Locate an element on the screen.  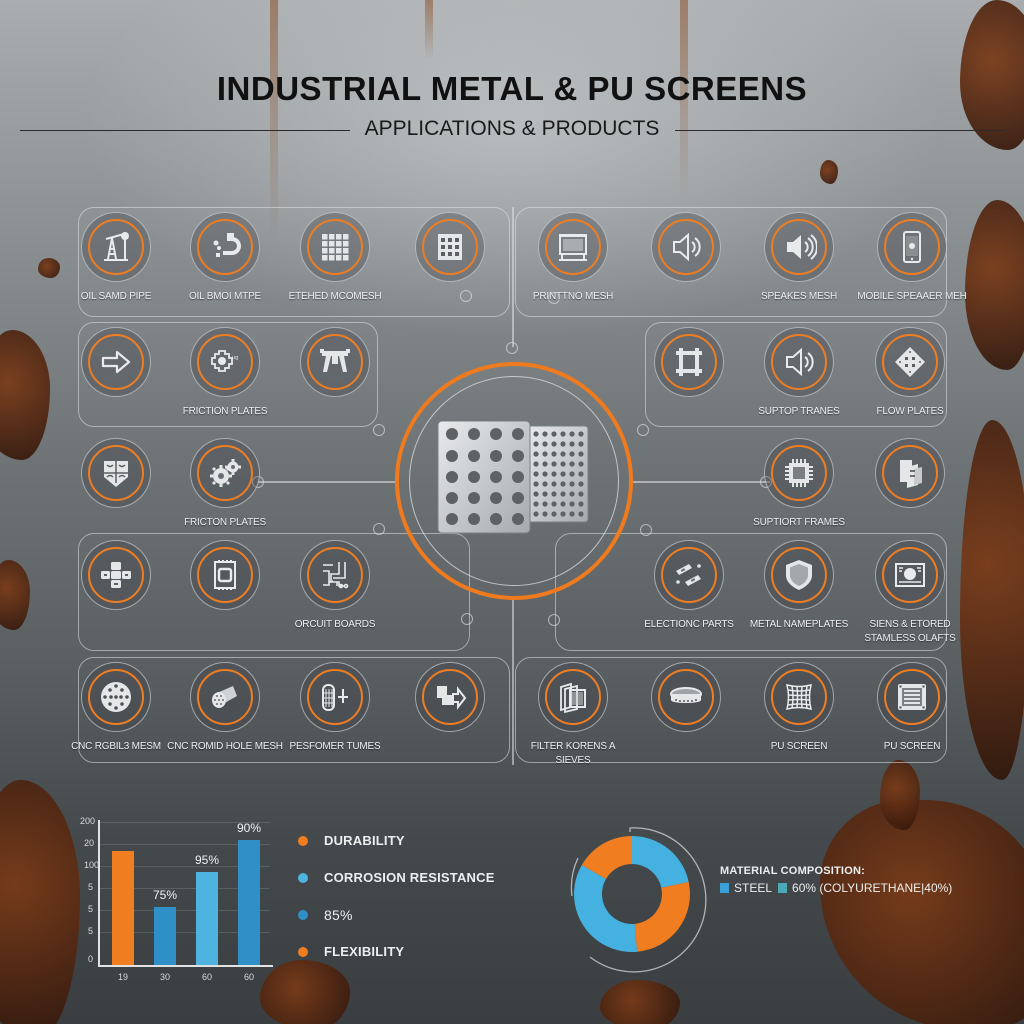
product-speaker-outline is located at coordinates (686, 251).